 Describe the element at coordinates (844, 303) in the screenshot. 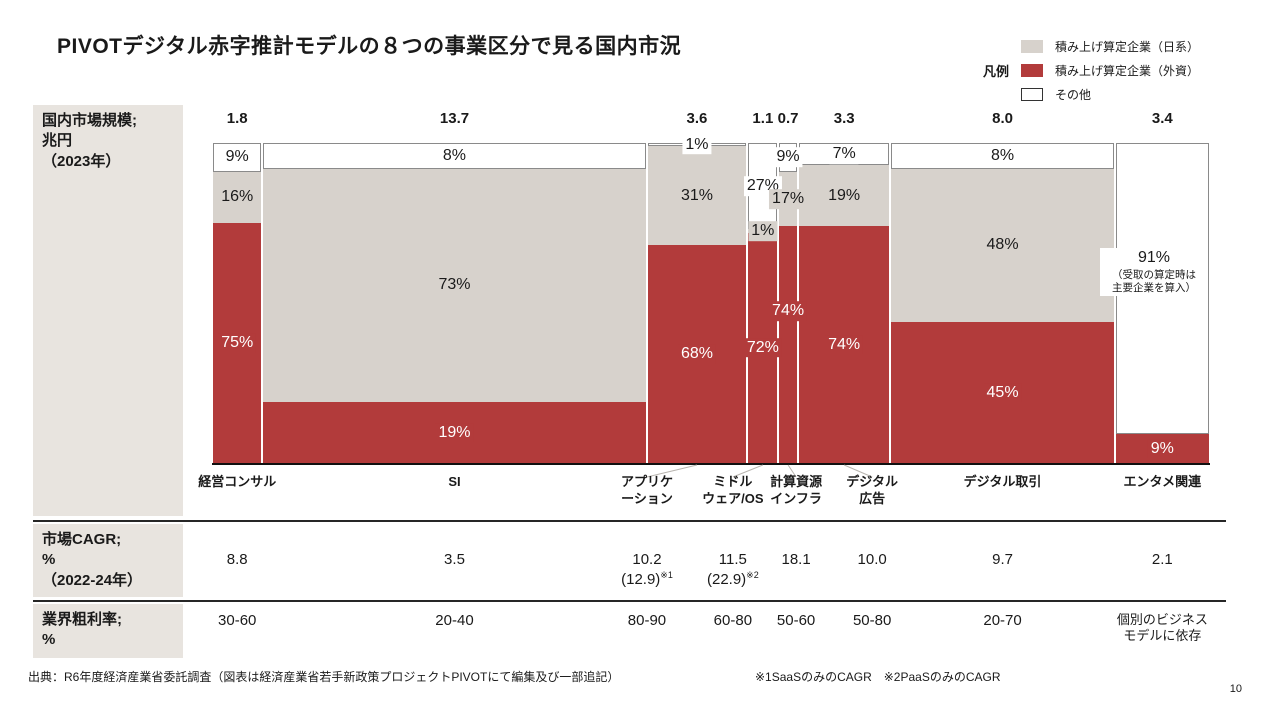

I see `mekko-column-6: 7% 19% 74%` at that location.